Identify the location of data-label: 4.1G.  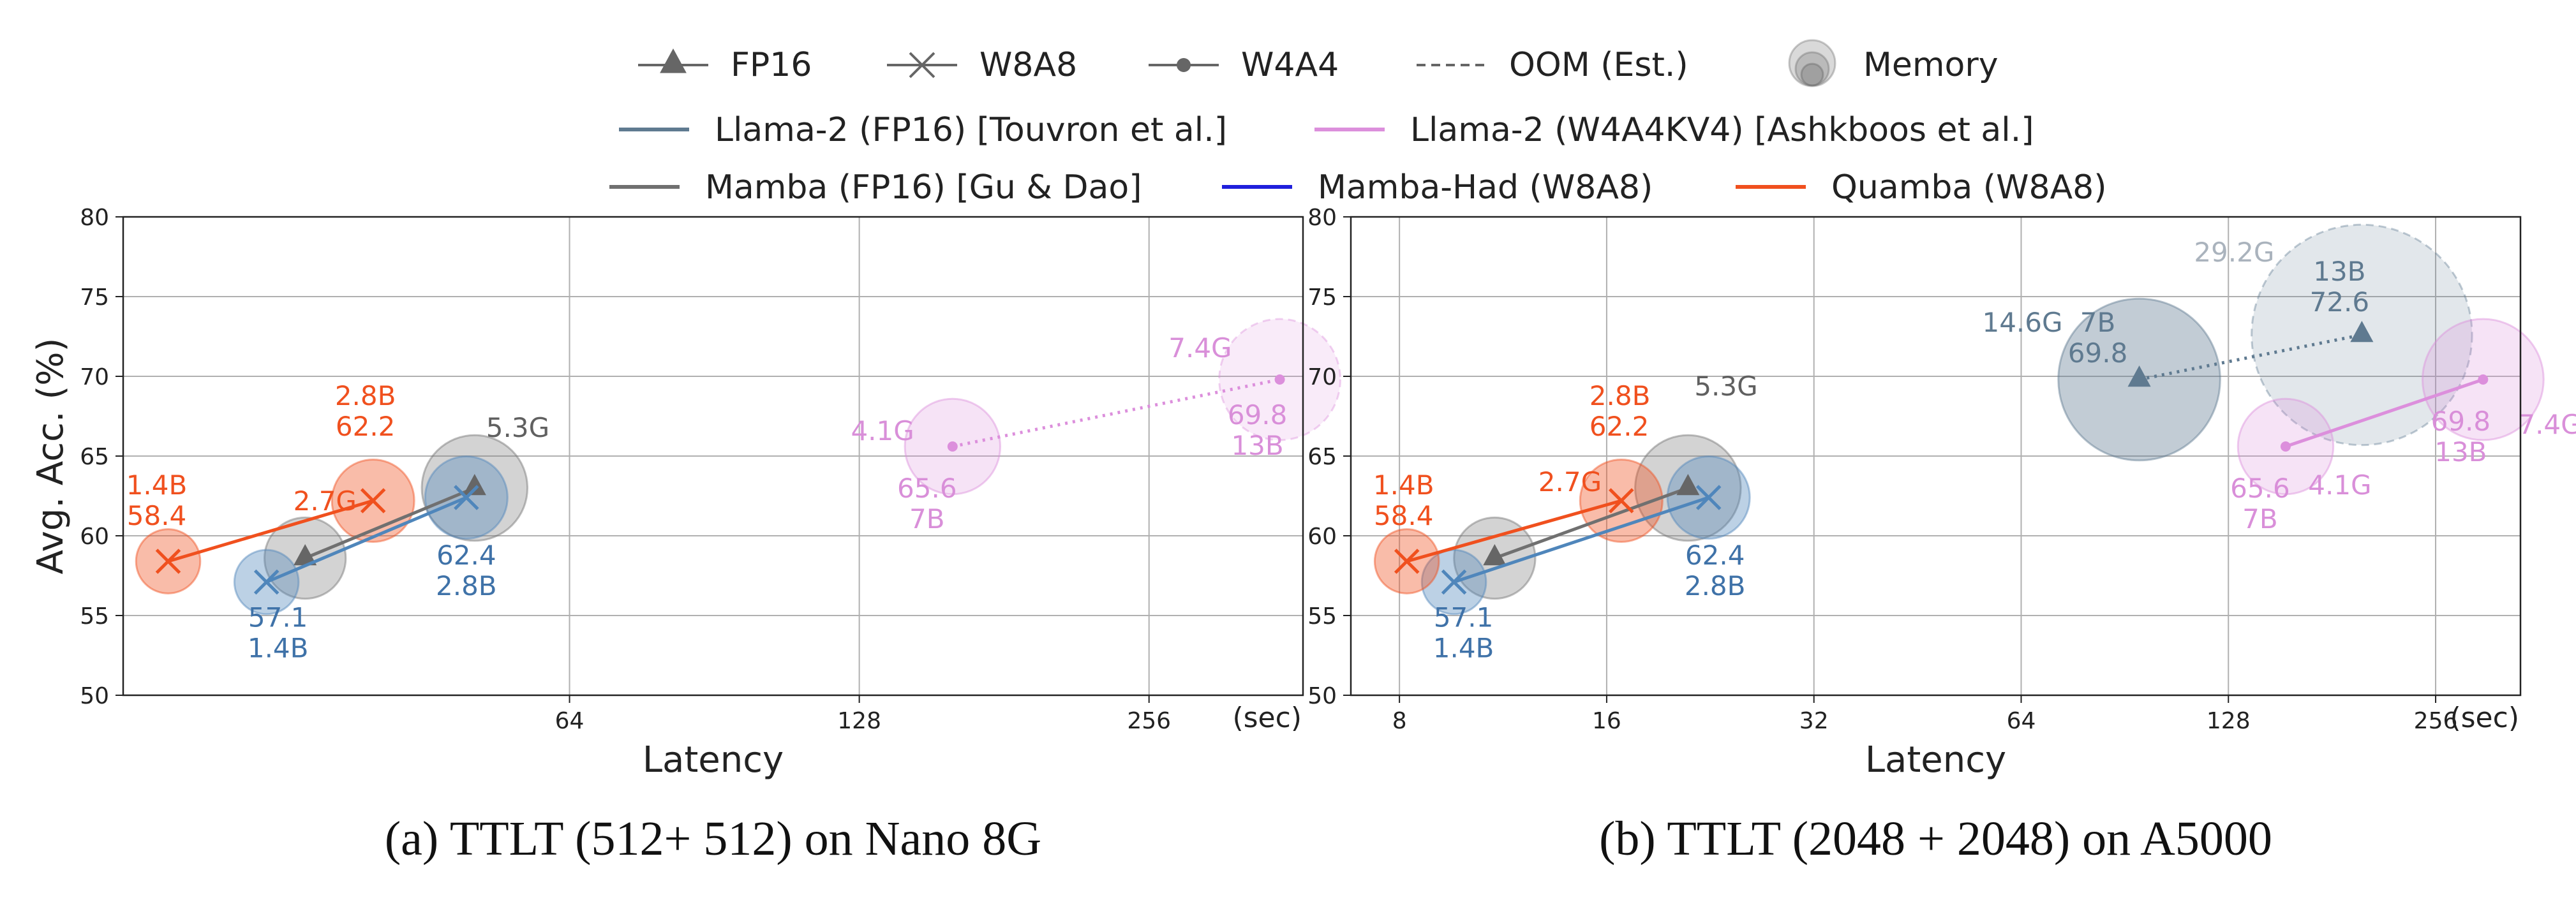
(882, 430).